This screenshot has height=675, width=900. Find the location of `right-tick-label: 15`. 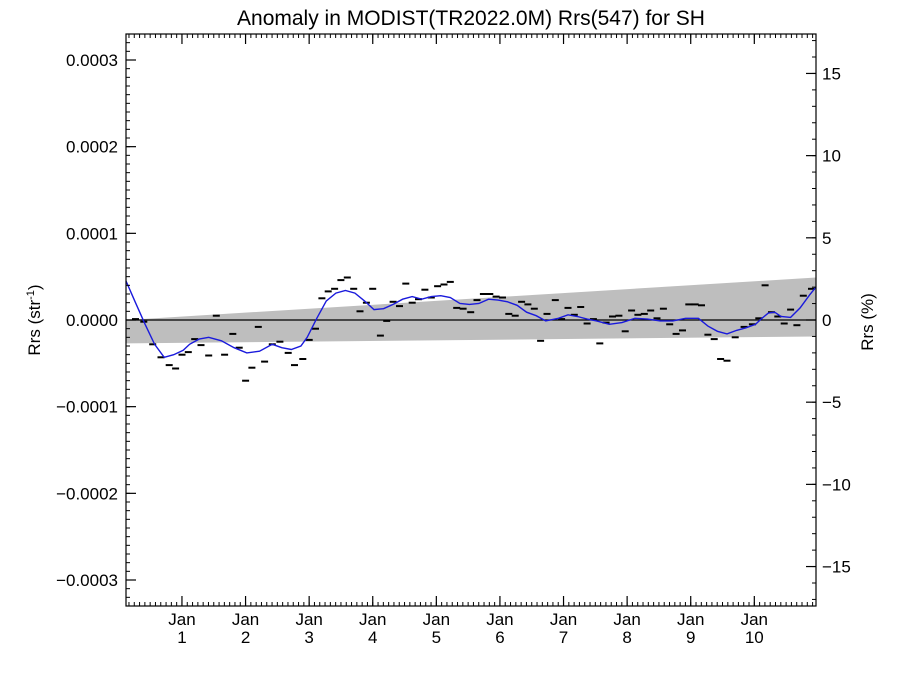

right-tick-label: 15 is located at coordinates (831, 73).